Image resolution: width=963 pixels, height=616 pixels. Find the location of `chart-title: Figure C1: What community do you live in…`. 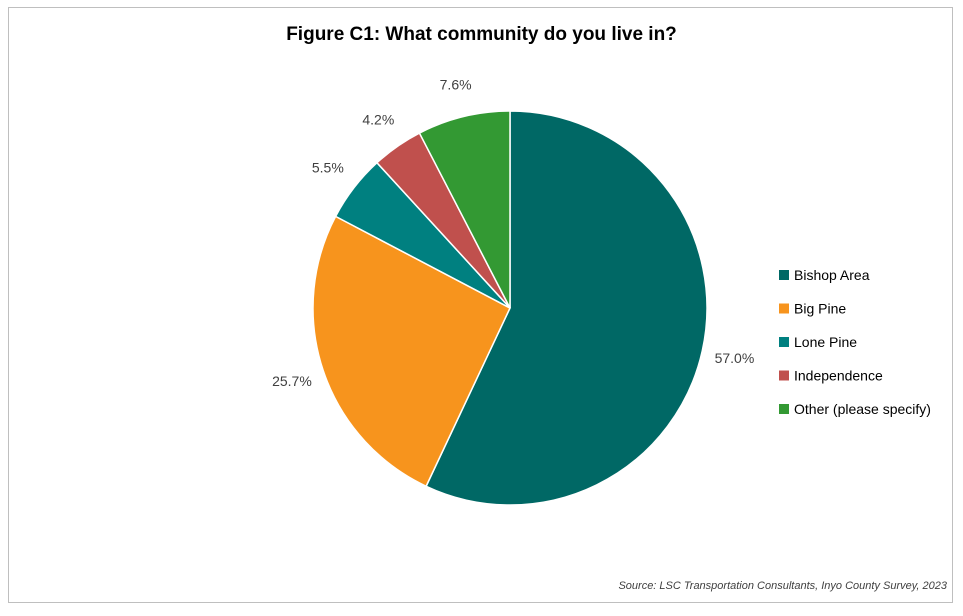

chart-title: Figure C1: What community do you live in… is located at coordinates (481, 34).